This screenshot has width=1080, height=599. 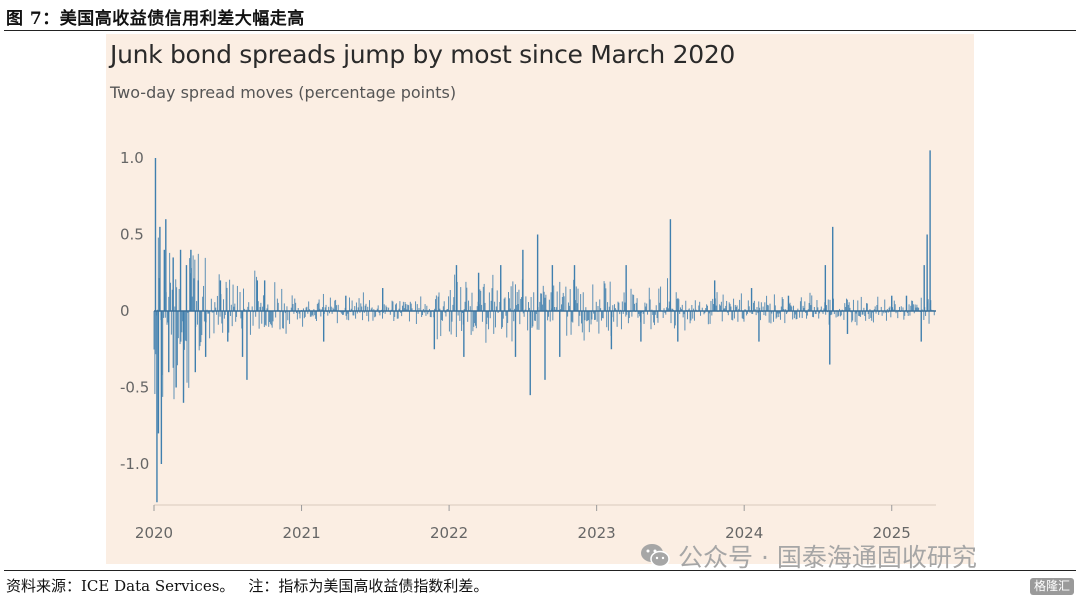 What do you see at coordinates (134, 388) in the screenshot?
I see `y-tick-label: -0.5` at bounding box center [134, 388].